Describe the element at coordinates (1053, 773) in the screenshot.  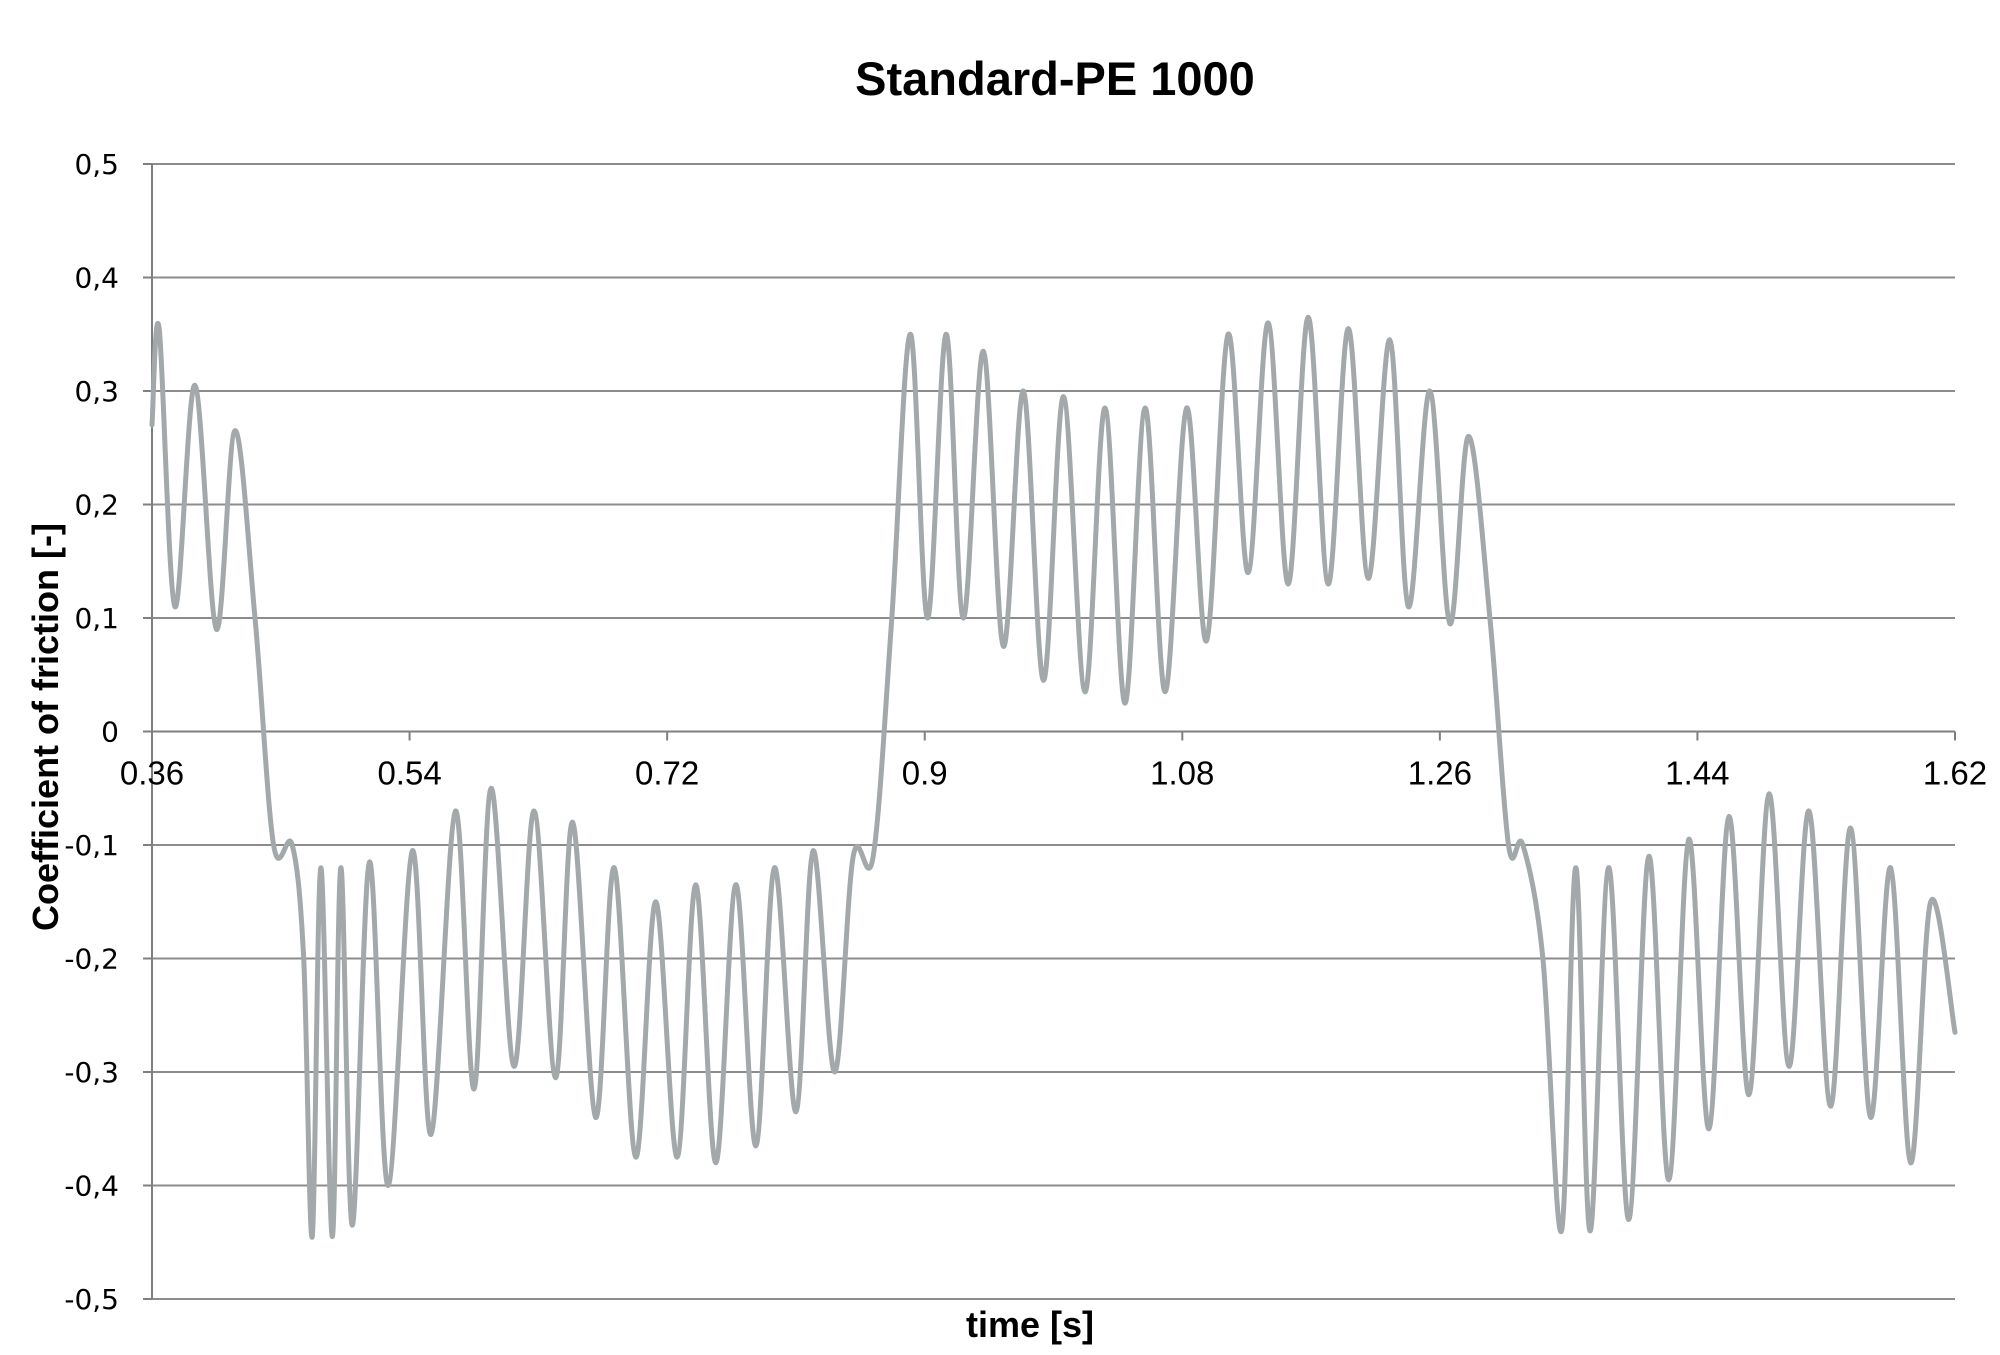
I see `x-tick-labels: 0.36 0.54 0.72 0.9 1.08 1.26 1.44 1.62` at that location.